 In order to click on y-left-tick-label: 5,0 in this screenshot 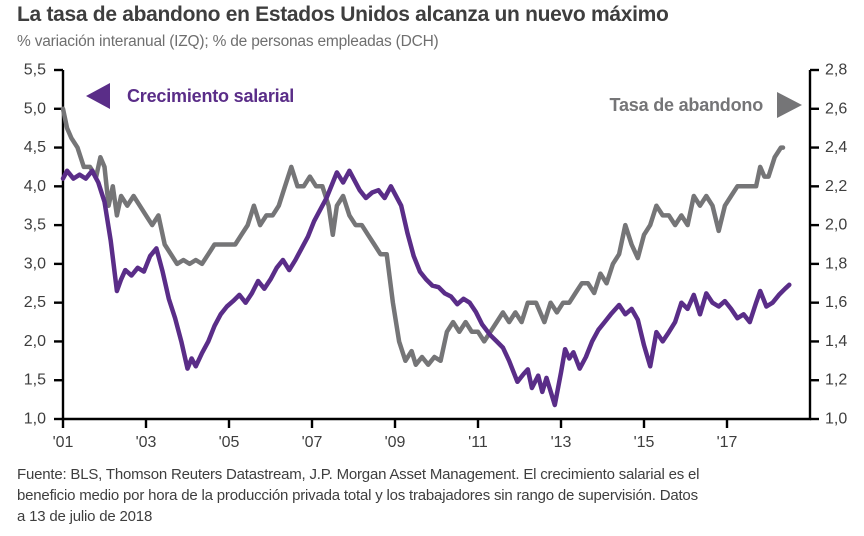, I will do `click(35, 108)`.